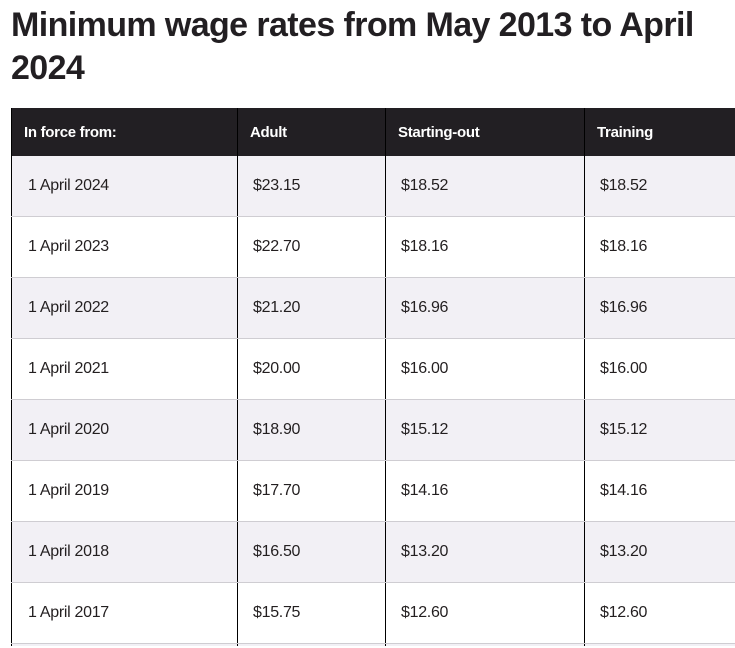 This screenshot has height=648, width=735. What do you see at coordinates (311, 644) in the screenshot?
I see `cell-adult` at bounding box center [311, 644].